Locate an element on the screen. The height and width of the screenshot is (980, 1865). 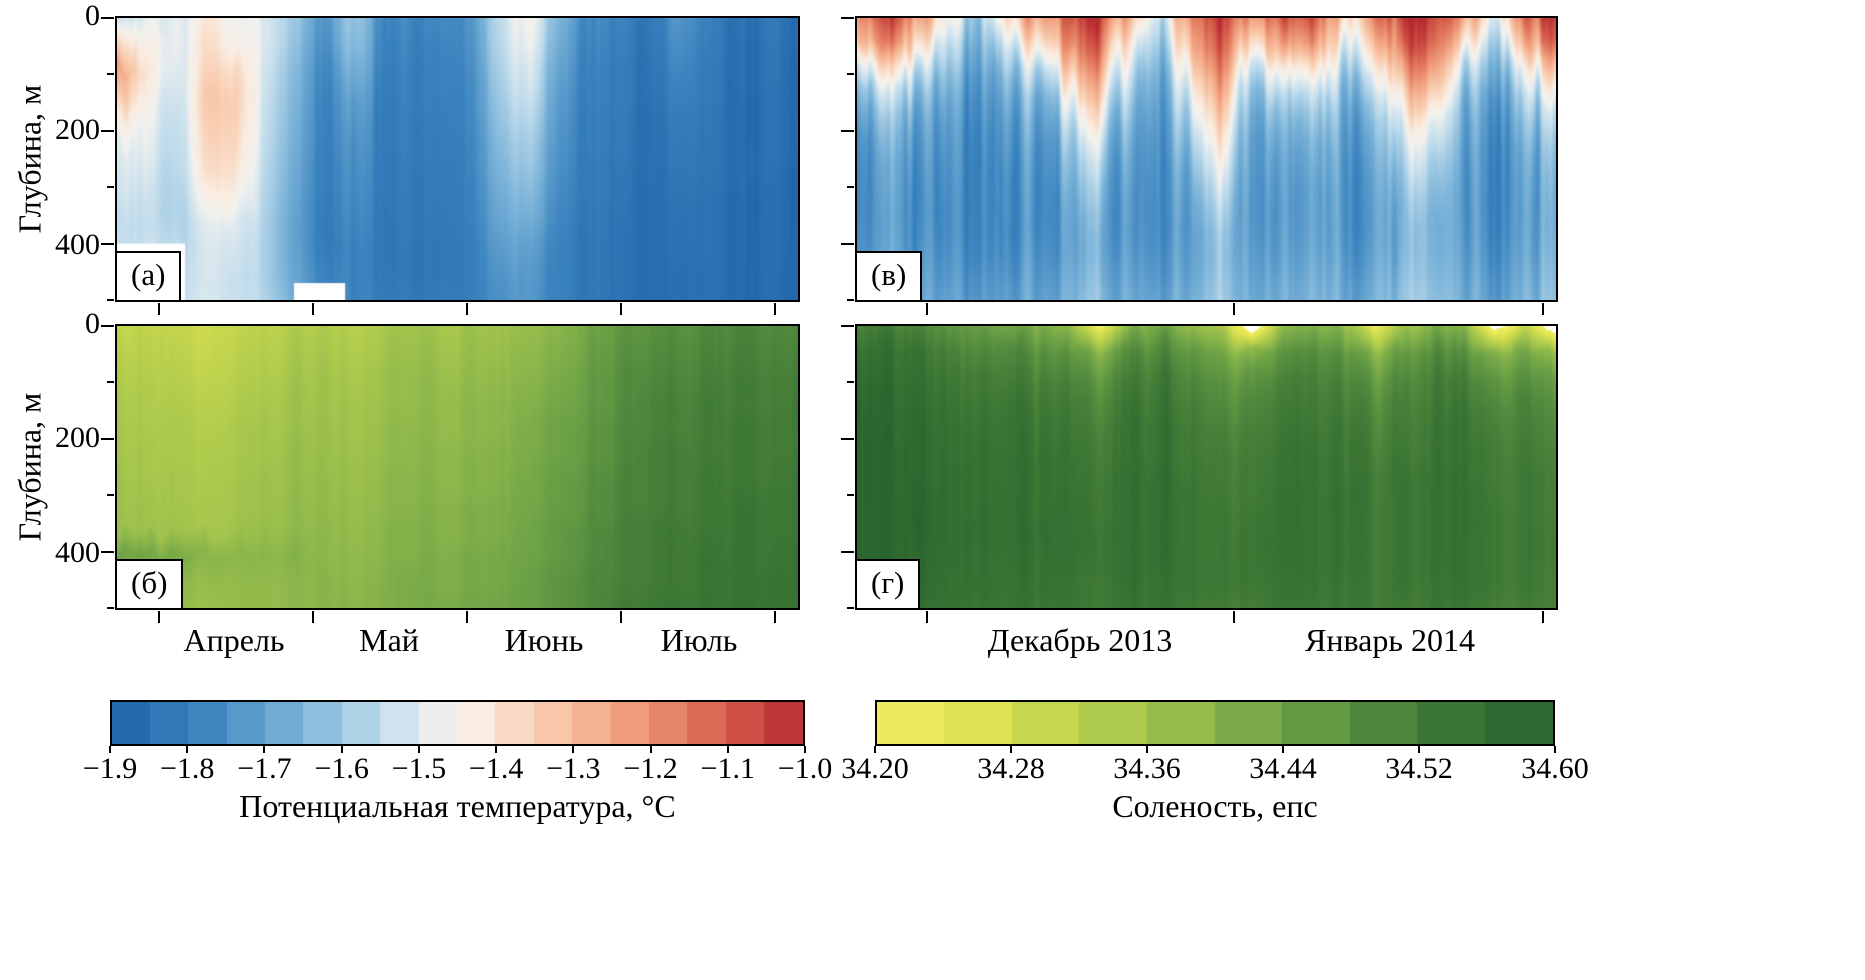
x-label-january-2014: Январь 2014 is located at coordinates (1390, 640).